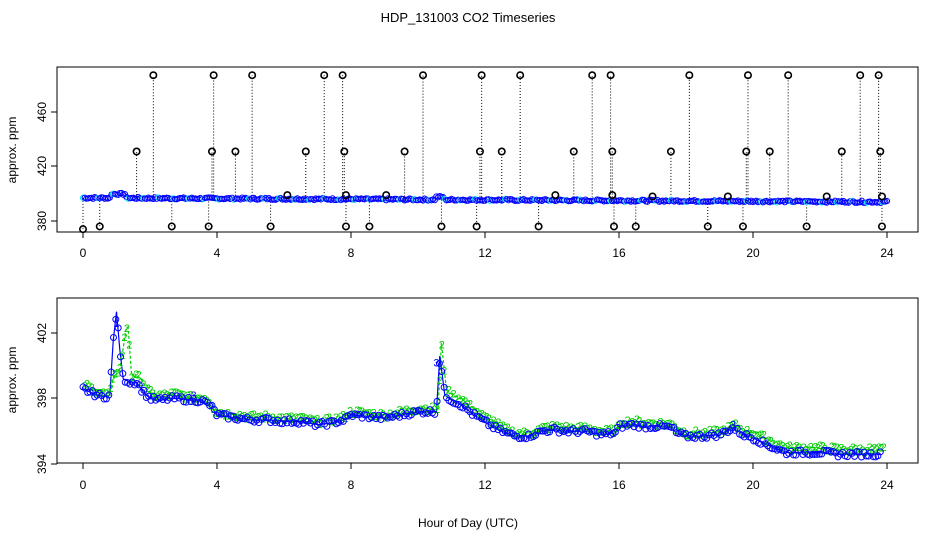 This screenshot has height=540, width=936. What do you see at coordinates (620, 425) in the screenshot?
I see `bottom-series-2-point-228: 2` at bounding box center [620, 425].